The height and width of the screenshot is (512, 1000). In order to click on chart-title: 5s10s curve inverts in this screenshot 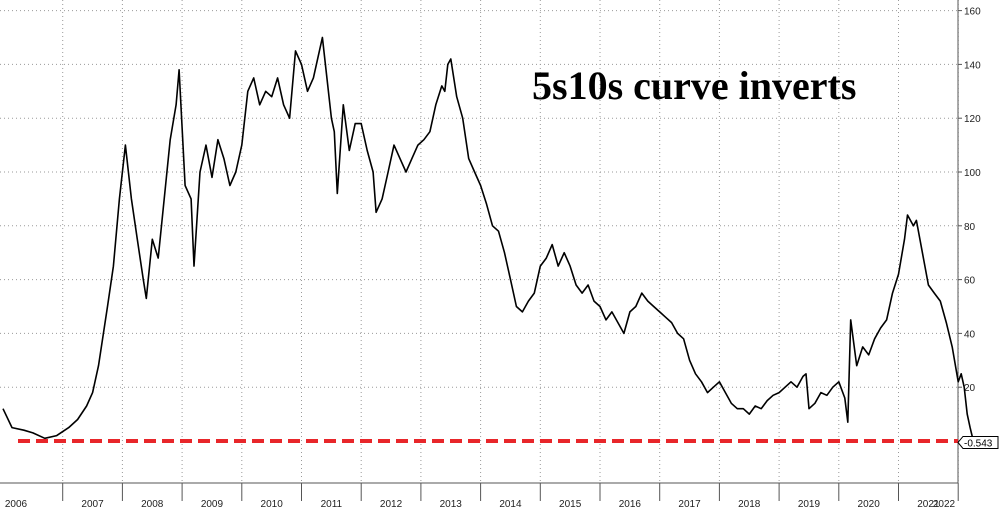, I will do `click(694, 85)`.